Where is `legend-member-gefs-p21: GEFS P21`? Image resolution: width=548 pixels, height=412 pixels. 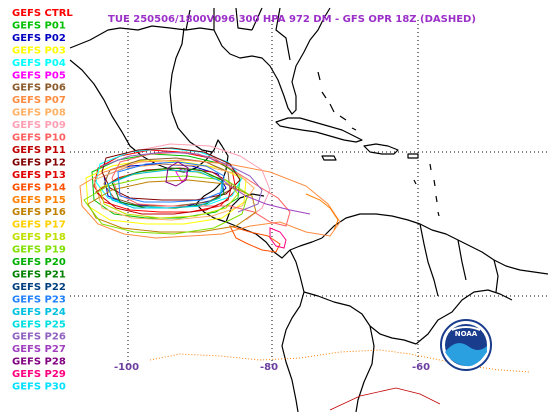 legend-member-gefs-p21: GEFS P21 is located at coordinates (39, 274).